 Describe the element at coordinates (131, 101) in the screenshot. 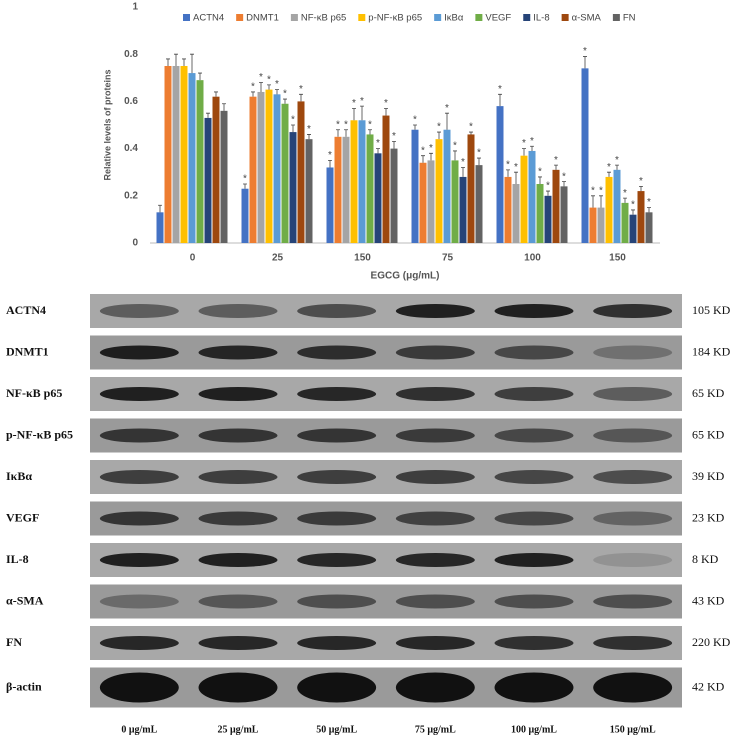

I see `y-tick-label: 0.6` at that location.